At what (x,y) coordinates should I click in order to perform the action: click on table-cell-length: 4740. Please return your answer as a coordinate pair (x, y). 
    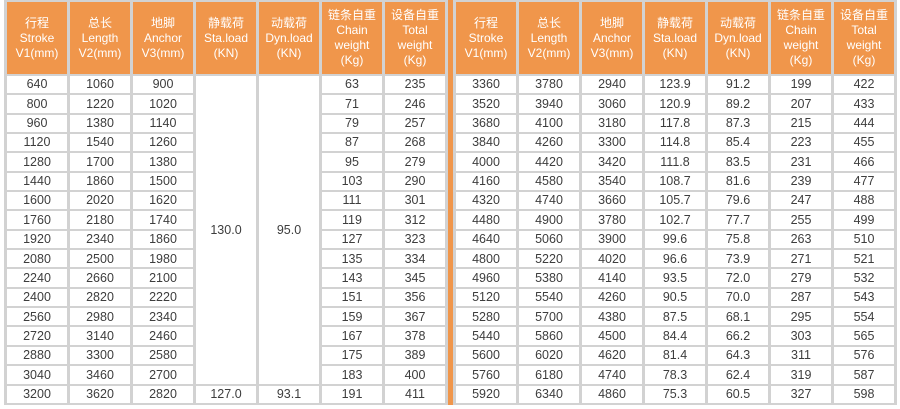
    Looking at the image, I should click on (549, 201).